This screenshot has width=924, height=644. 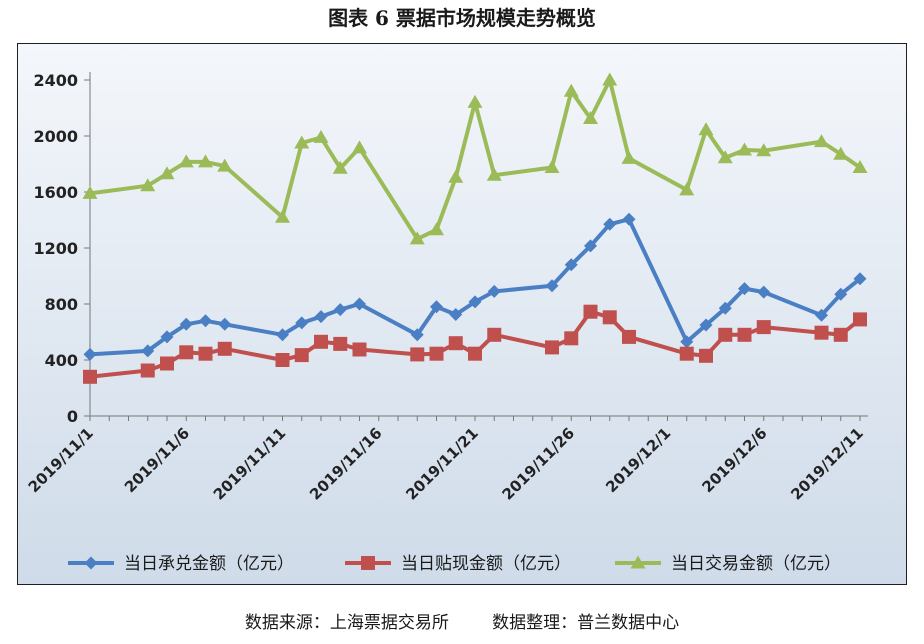 I want to click on x-tick-label: 2019/11/6, so click(x=157, y=460).